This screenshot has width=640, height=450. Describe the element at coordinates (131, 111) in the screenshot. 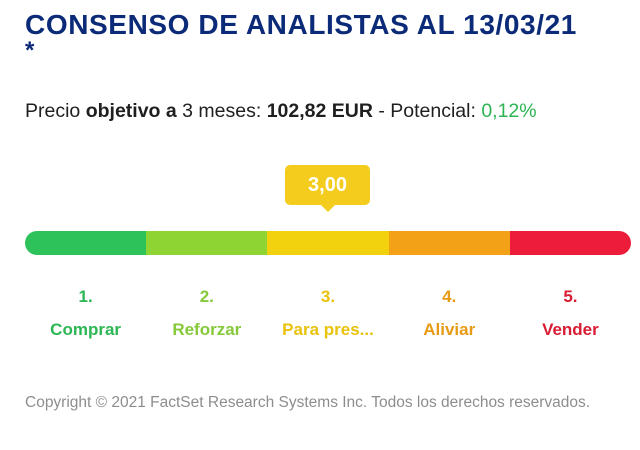

I see `price-bold-word: objetivo a` at that location.